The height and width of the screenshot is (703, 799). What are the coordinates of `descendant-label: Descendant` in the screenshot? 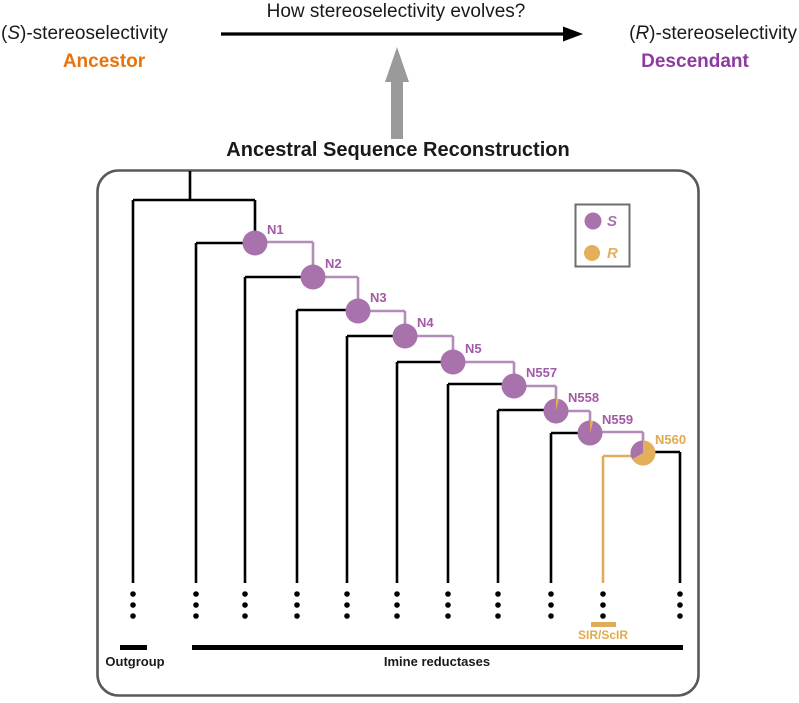 It's located at (695, 61).